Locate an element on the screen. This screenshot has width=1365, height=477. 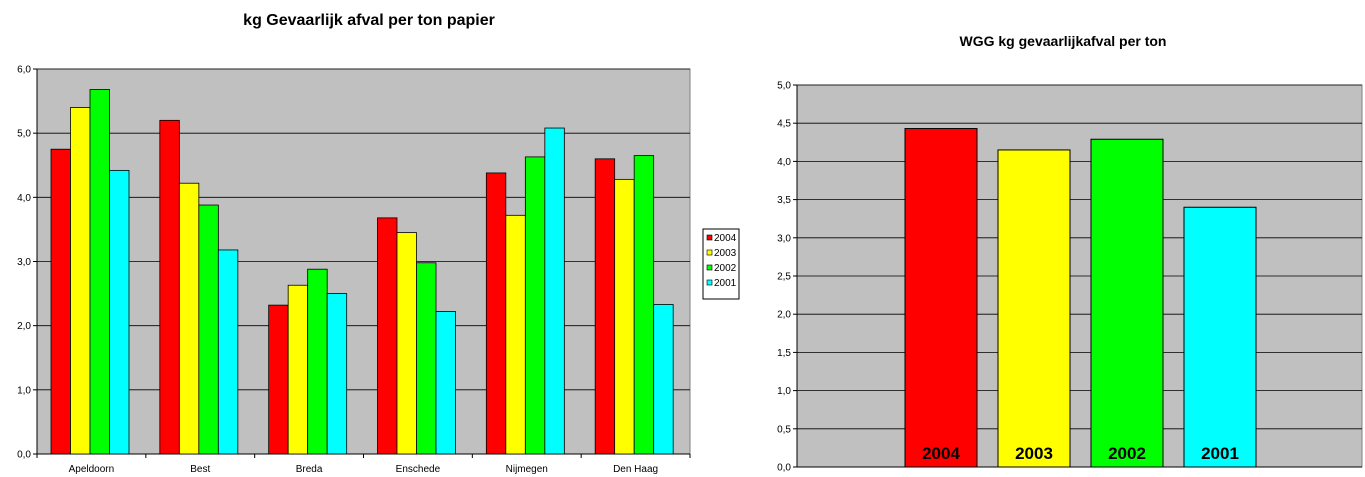
chart-title: kg Gevaarlijk afval per ton papier is located at coordinates (369, 20).